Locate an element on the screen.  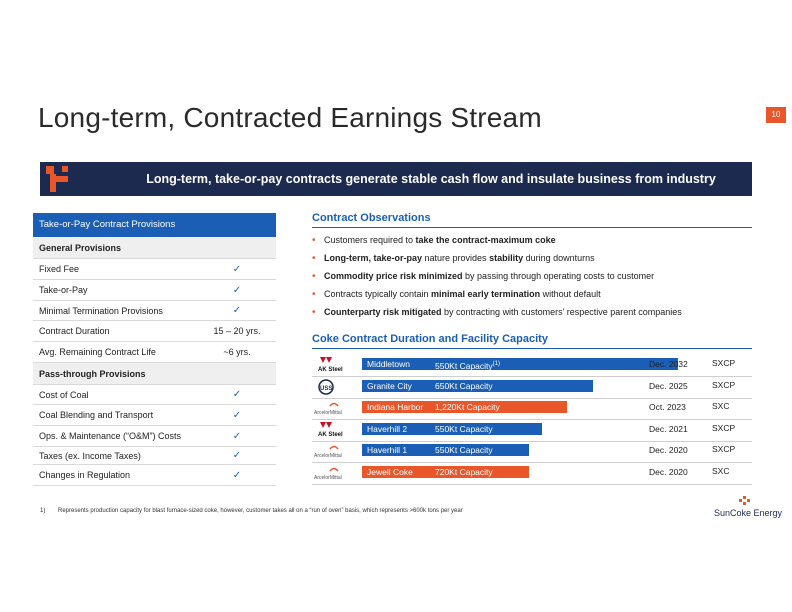
observation-text: without default is located at coordinates (570, 294).